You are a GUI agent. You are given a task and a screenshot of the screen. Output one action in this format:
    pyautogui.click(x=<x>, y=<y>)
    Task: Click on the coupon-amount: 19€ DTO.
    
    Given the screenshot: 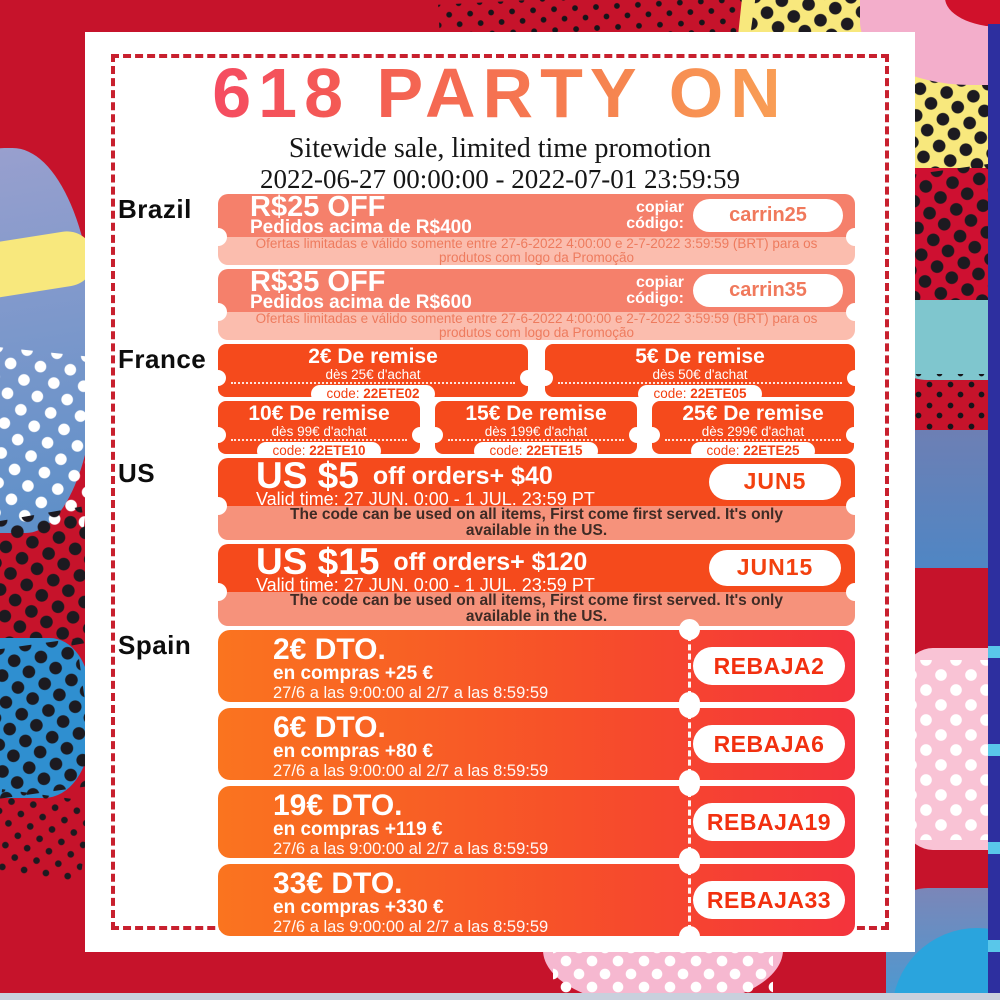 What is the action you would take?
    pyautogui.click(x=338, y=805)
    